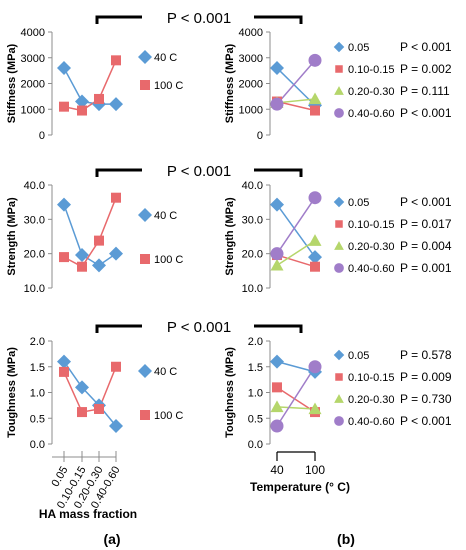  What do you see at coordinates (33, 110) in the screenshot?
I see `y-tick-label: 1000` at bounding box center [33, 110].